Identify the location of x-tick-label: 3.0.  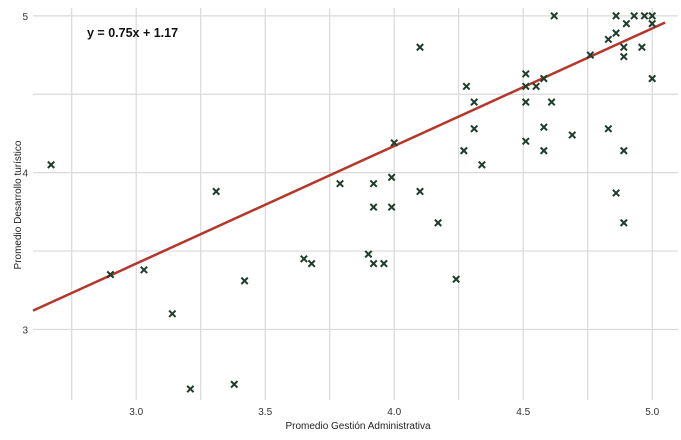
(136, 412).